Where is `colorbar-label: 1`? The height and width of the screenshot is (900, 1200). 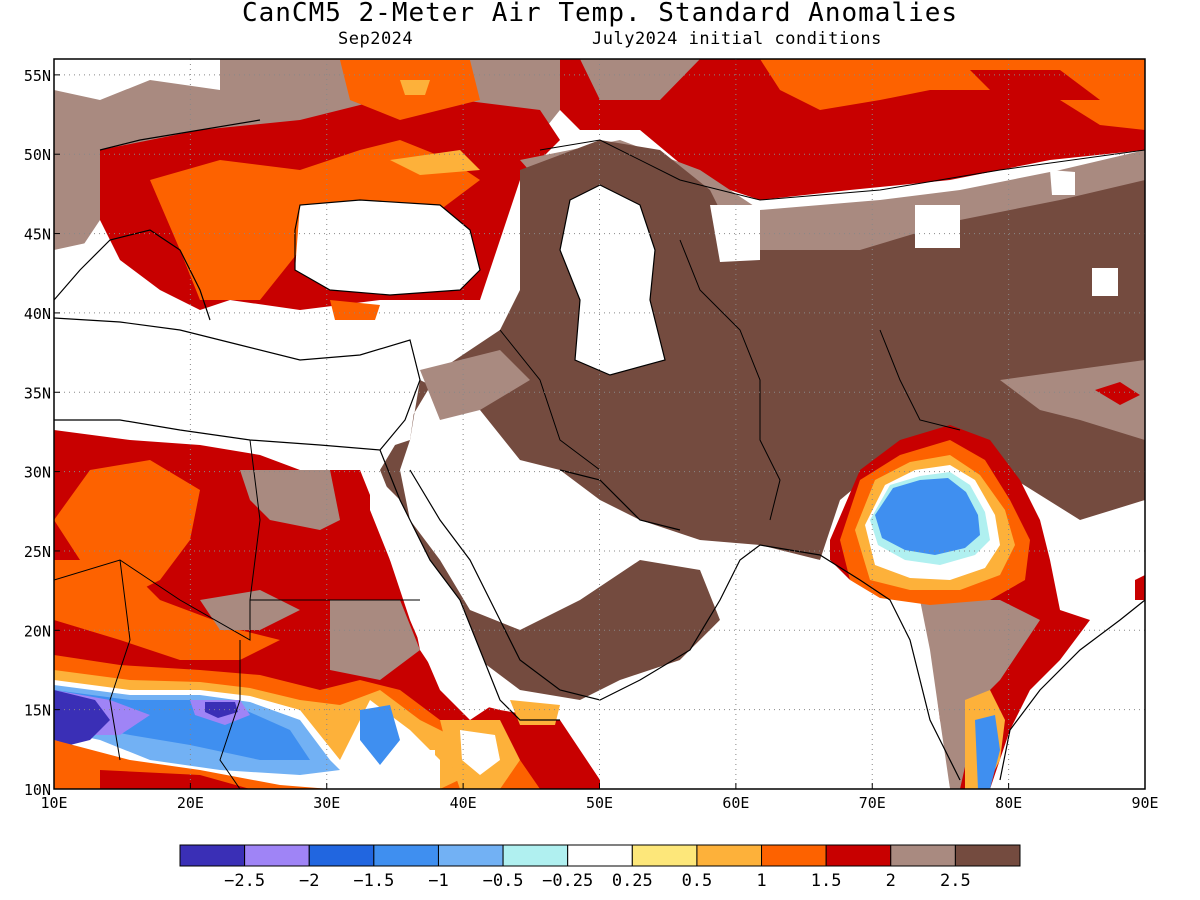 colorbar-label: 1 is located at coordinates (761, 881).